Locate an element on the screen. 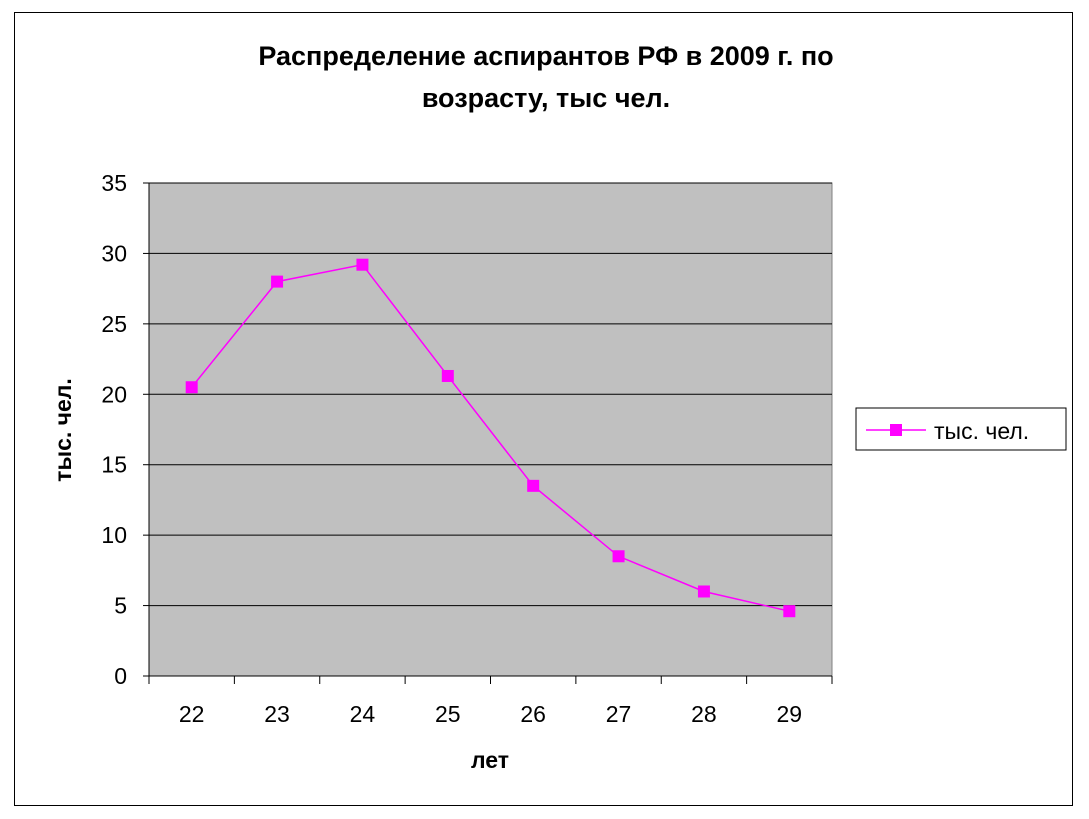 This screenshot has height=819, width=1089. y-axis-ticks: 0 5 10 15 20 25 30 35 is located at coordinates (125, 429).